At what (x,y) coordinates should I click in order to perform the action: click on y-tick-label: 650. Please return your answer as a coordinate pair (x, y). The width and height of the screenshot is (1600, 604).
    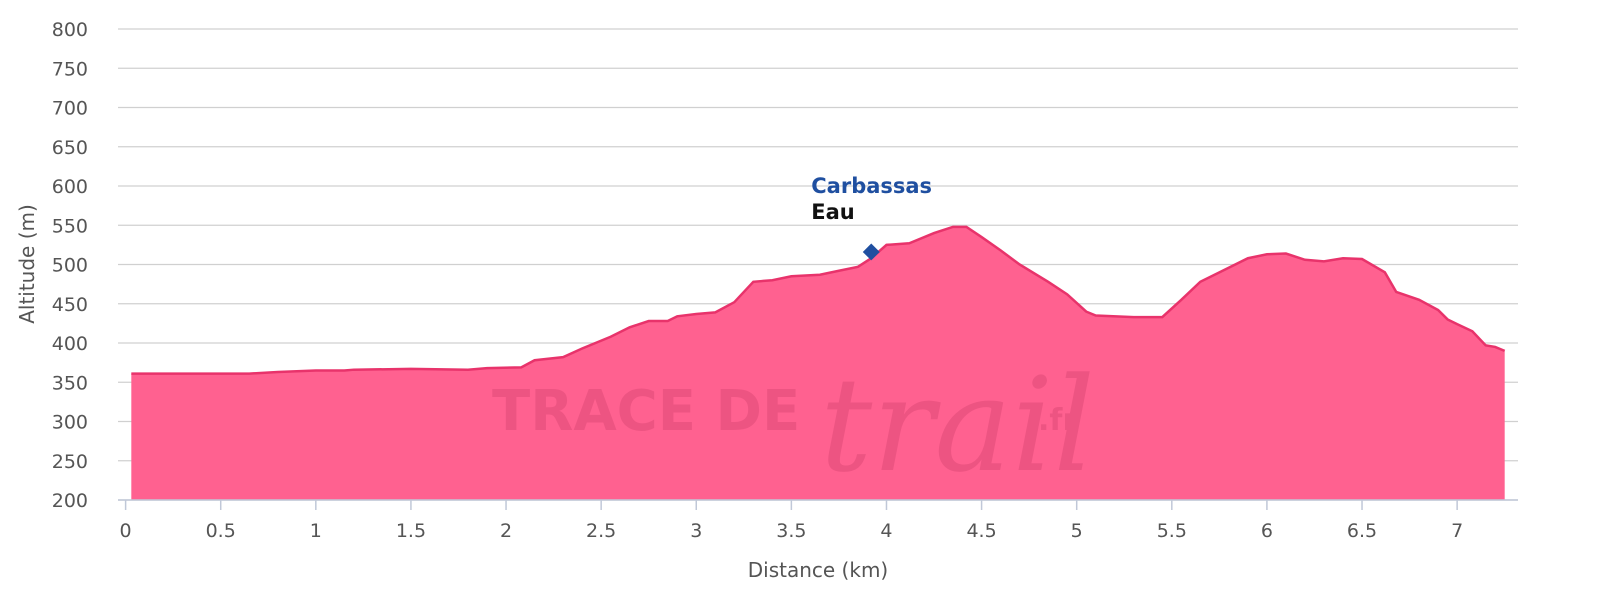
    Looking at the image, I should click on (70, 148).